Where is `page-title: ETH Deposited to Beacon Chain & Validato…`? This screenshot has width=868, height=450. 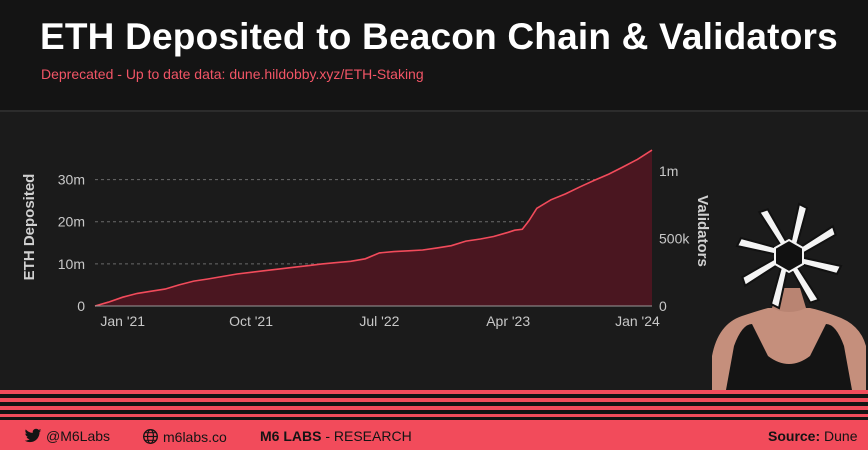 page-title: ETH Deposited to Beacon Chain & Validato… is located at coordinates (439, 36).